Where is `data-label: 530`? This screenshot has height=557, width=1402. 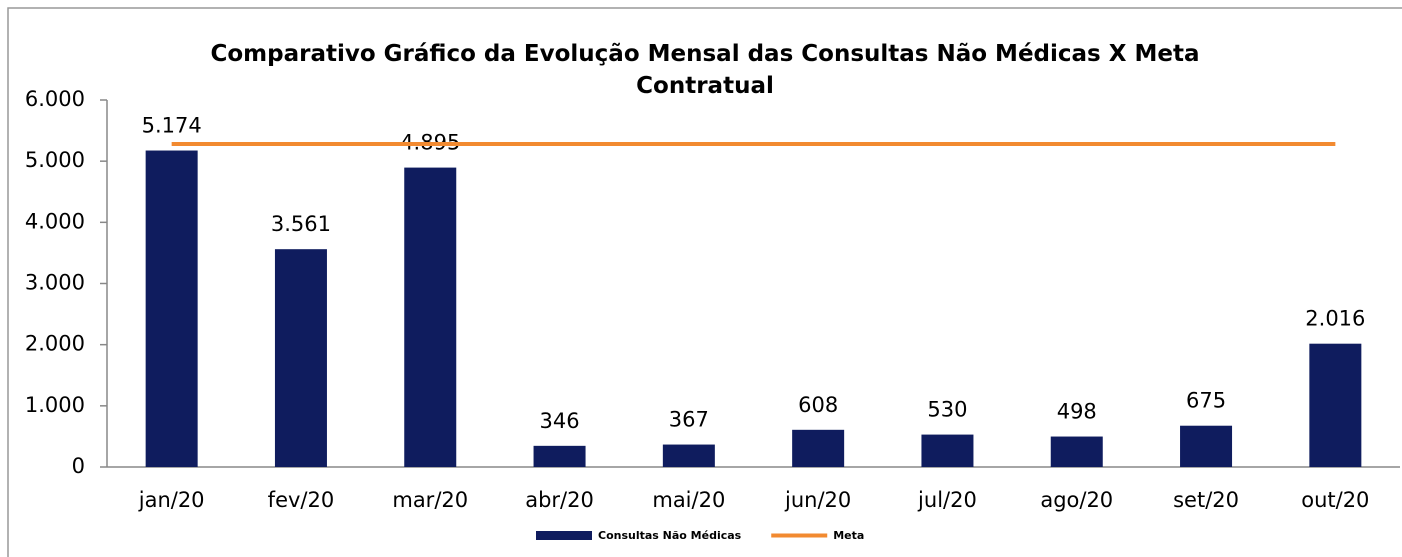 data-label: 530 is located at coordinates (947, 410).